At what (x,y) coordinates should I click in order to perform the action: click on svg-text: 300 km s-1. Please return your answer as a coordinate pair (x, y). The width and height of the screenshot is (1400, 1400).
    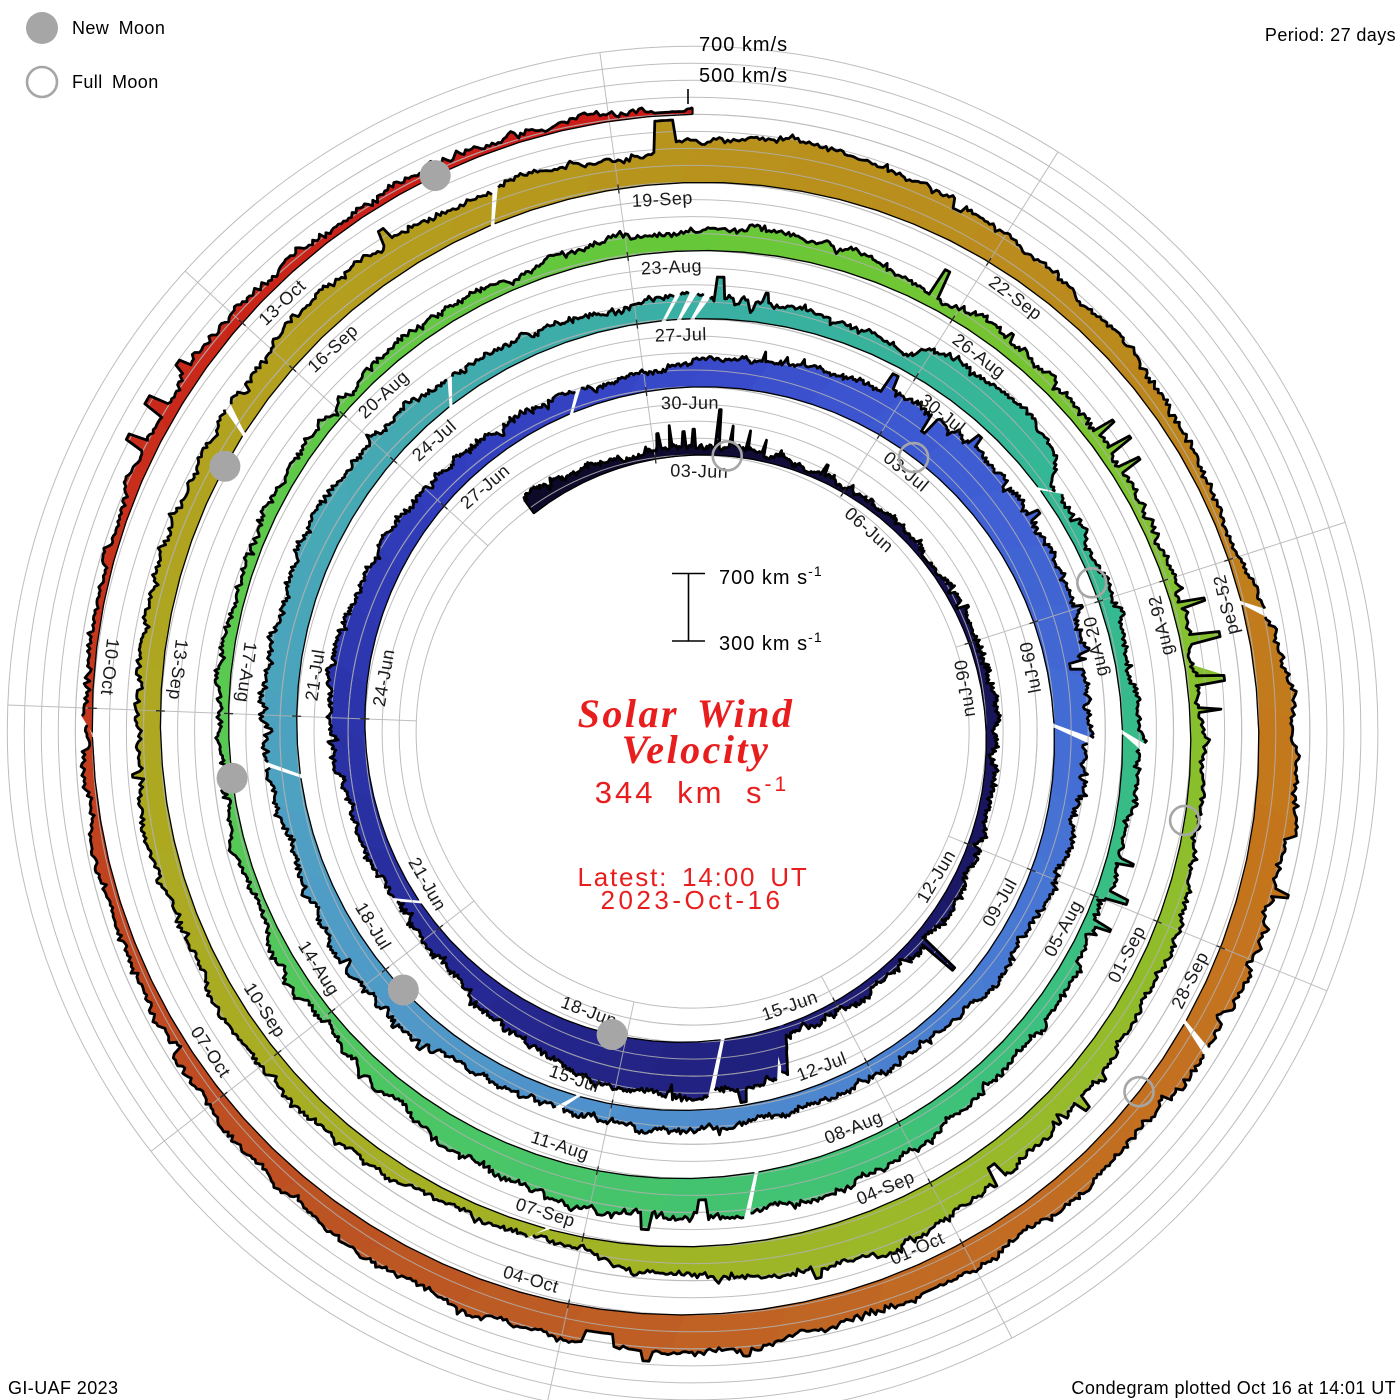
    Looking at the image, I should click on (771, 642).